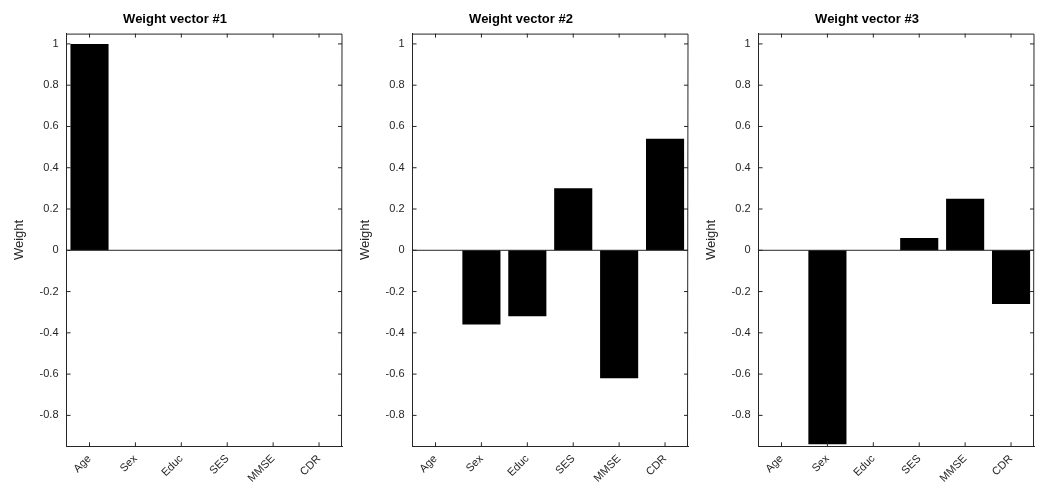  What do you see at coordinates (175, 19) in the screenshot?
I see `chart-title: Weight vector #1` at bounding box center [175, 19].